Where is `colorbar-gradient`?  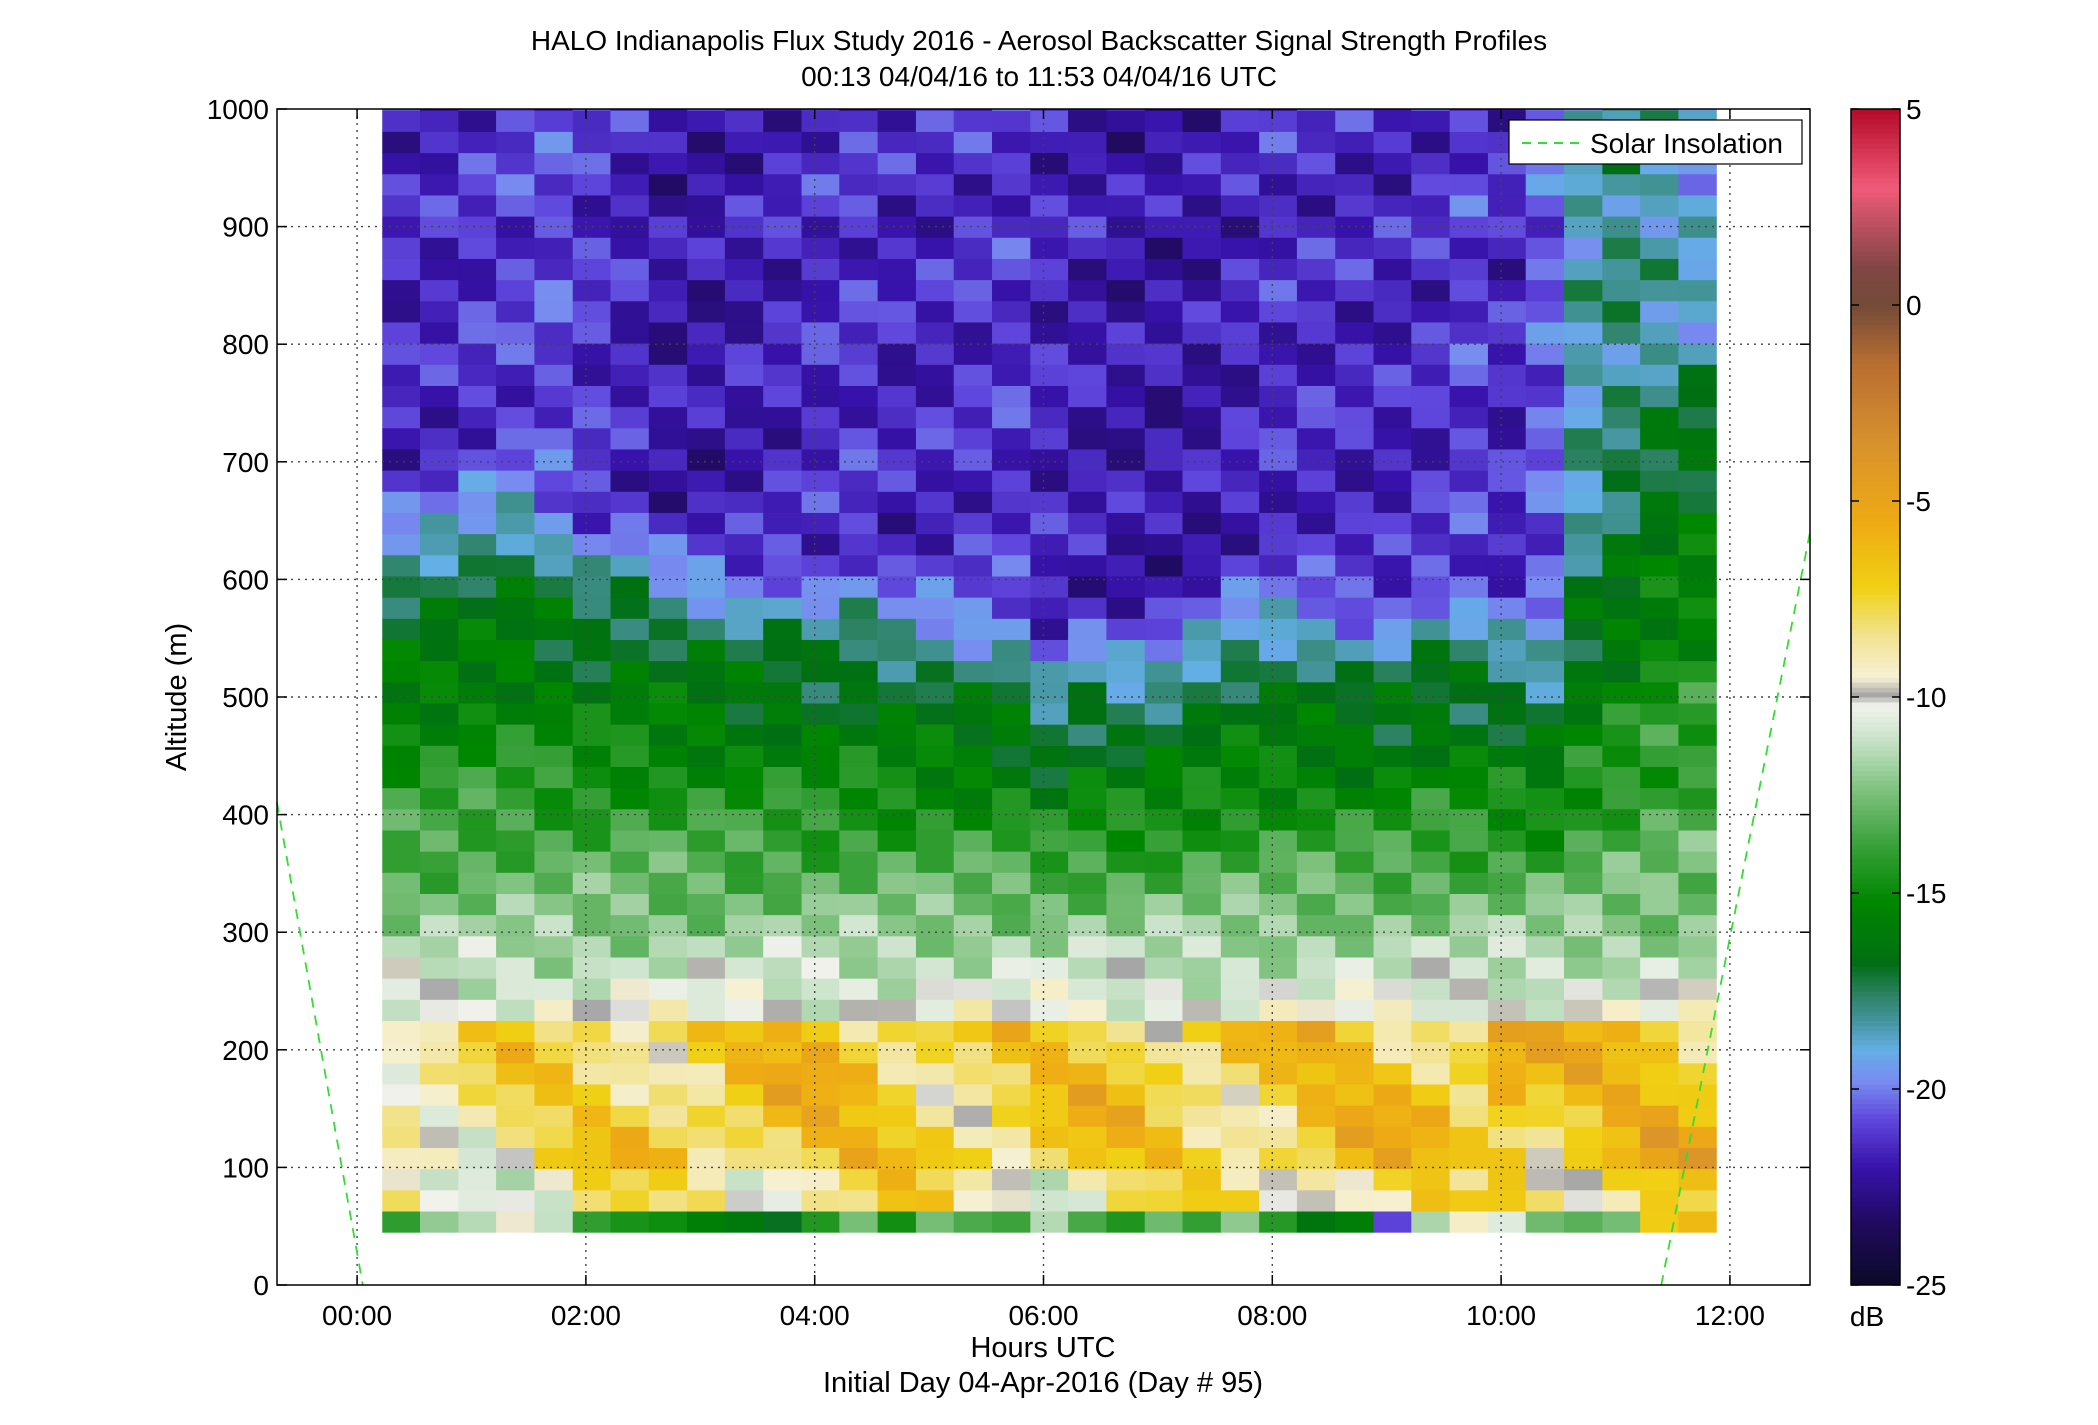 colorbar-gradient is located at coordinates (1875, 697).